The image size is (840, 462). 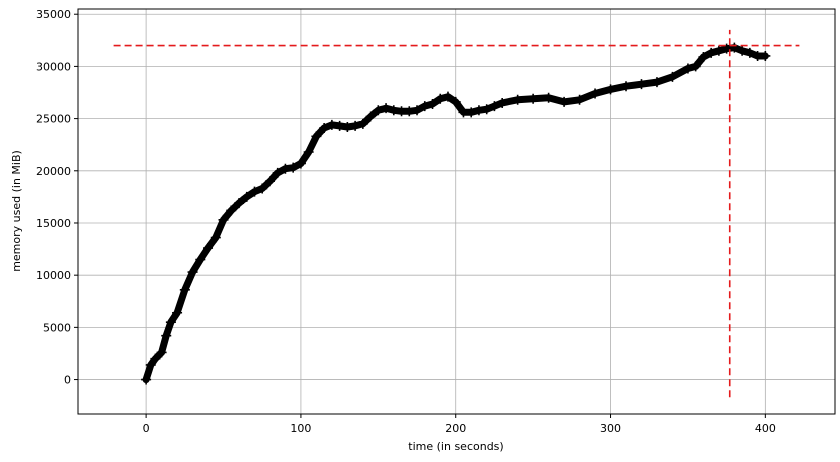 What do you see at coordinates (146, 428) in the screenshot?
I see `x-tick-label: 0` at bounding box center [146, 428].